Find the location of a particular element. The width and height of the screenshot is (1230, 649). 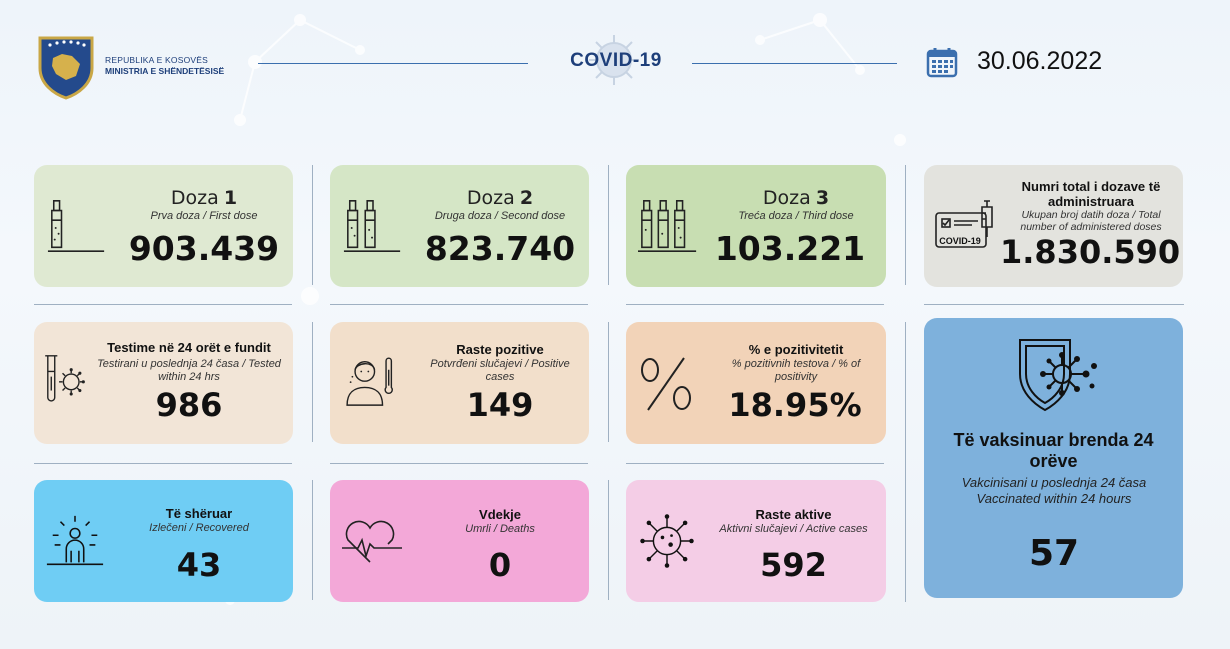

calendar-icon is located at coordinates (942, 63).